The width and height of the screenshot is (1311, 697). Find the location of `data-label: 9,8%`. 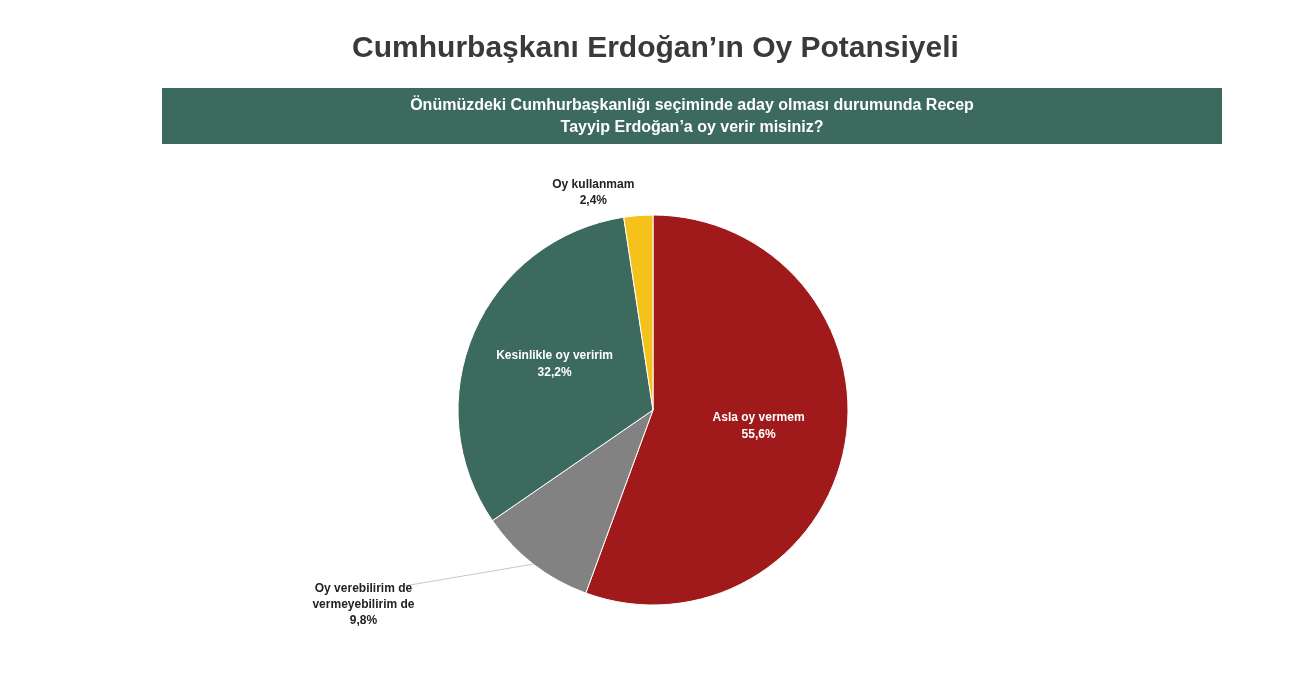

data-label: 9,8% is located at coordinates (363, 620).